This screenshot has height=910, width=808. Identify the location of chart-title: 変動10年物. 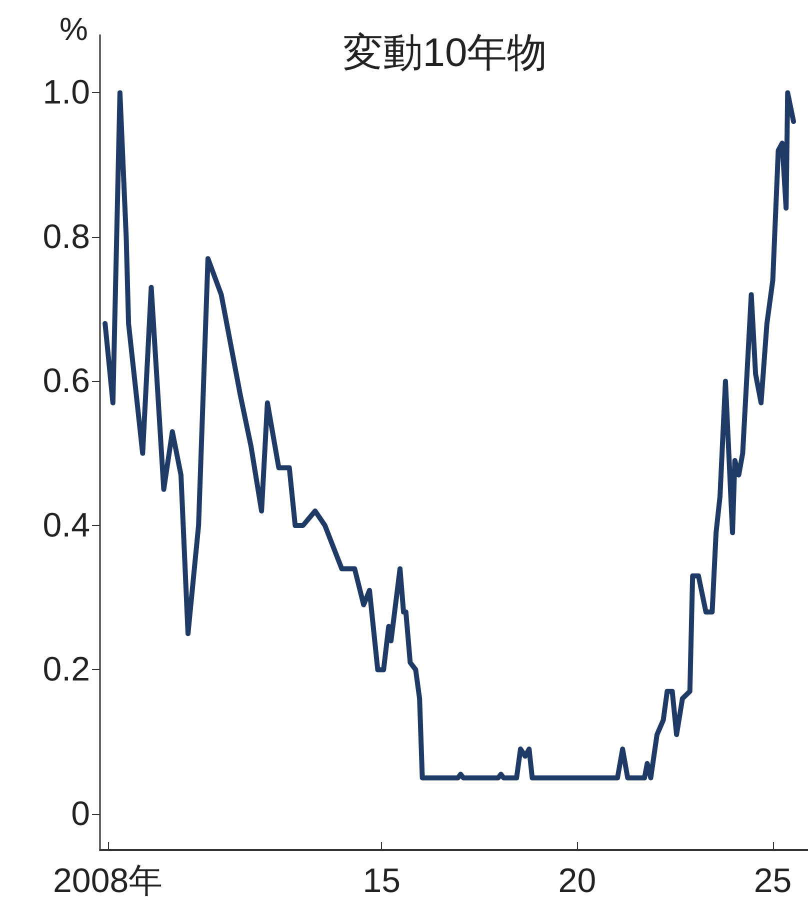
(445, 53).